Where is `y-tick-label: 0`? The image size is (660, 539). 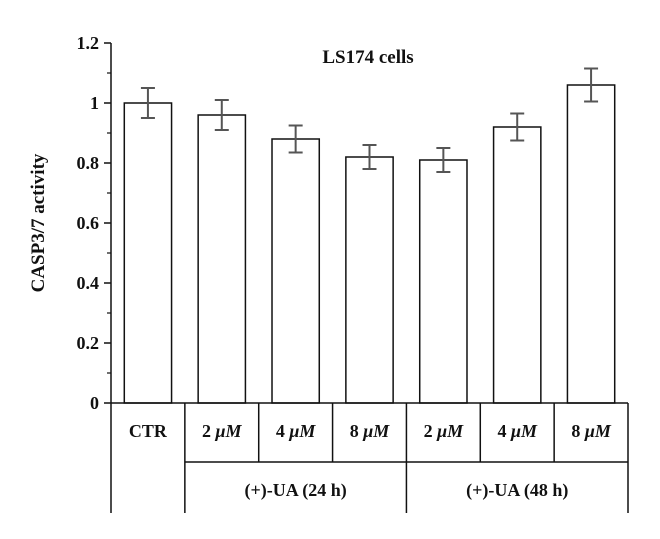 y-tick-label: 0 is located at coordinates (94, 403).